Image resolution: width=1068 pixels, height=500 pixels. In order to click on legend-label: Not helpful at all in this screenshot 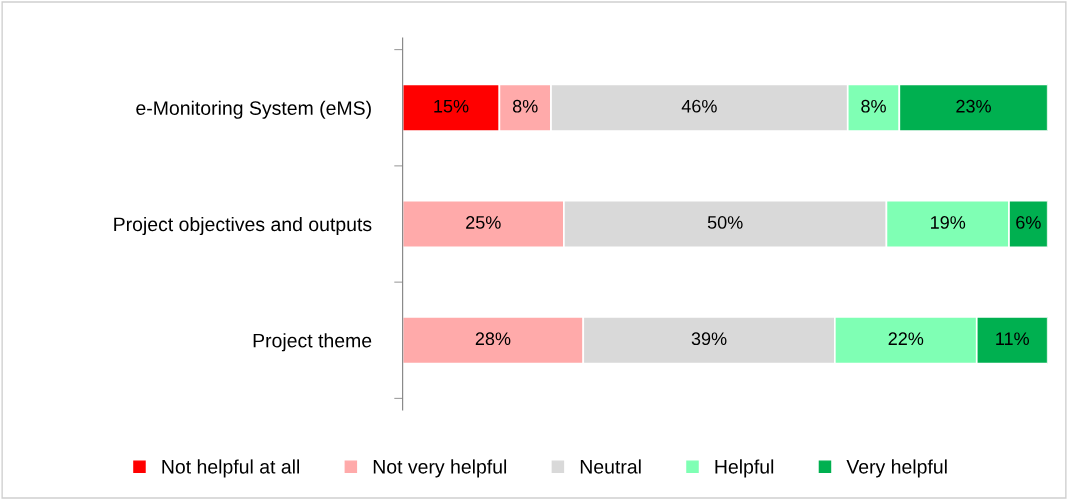, I will do `click(230, 468)`.